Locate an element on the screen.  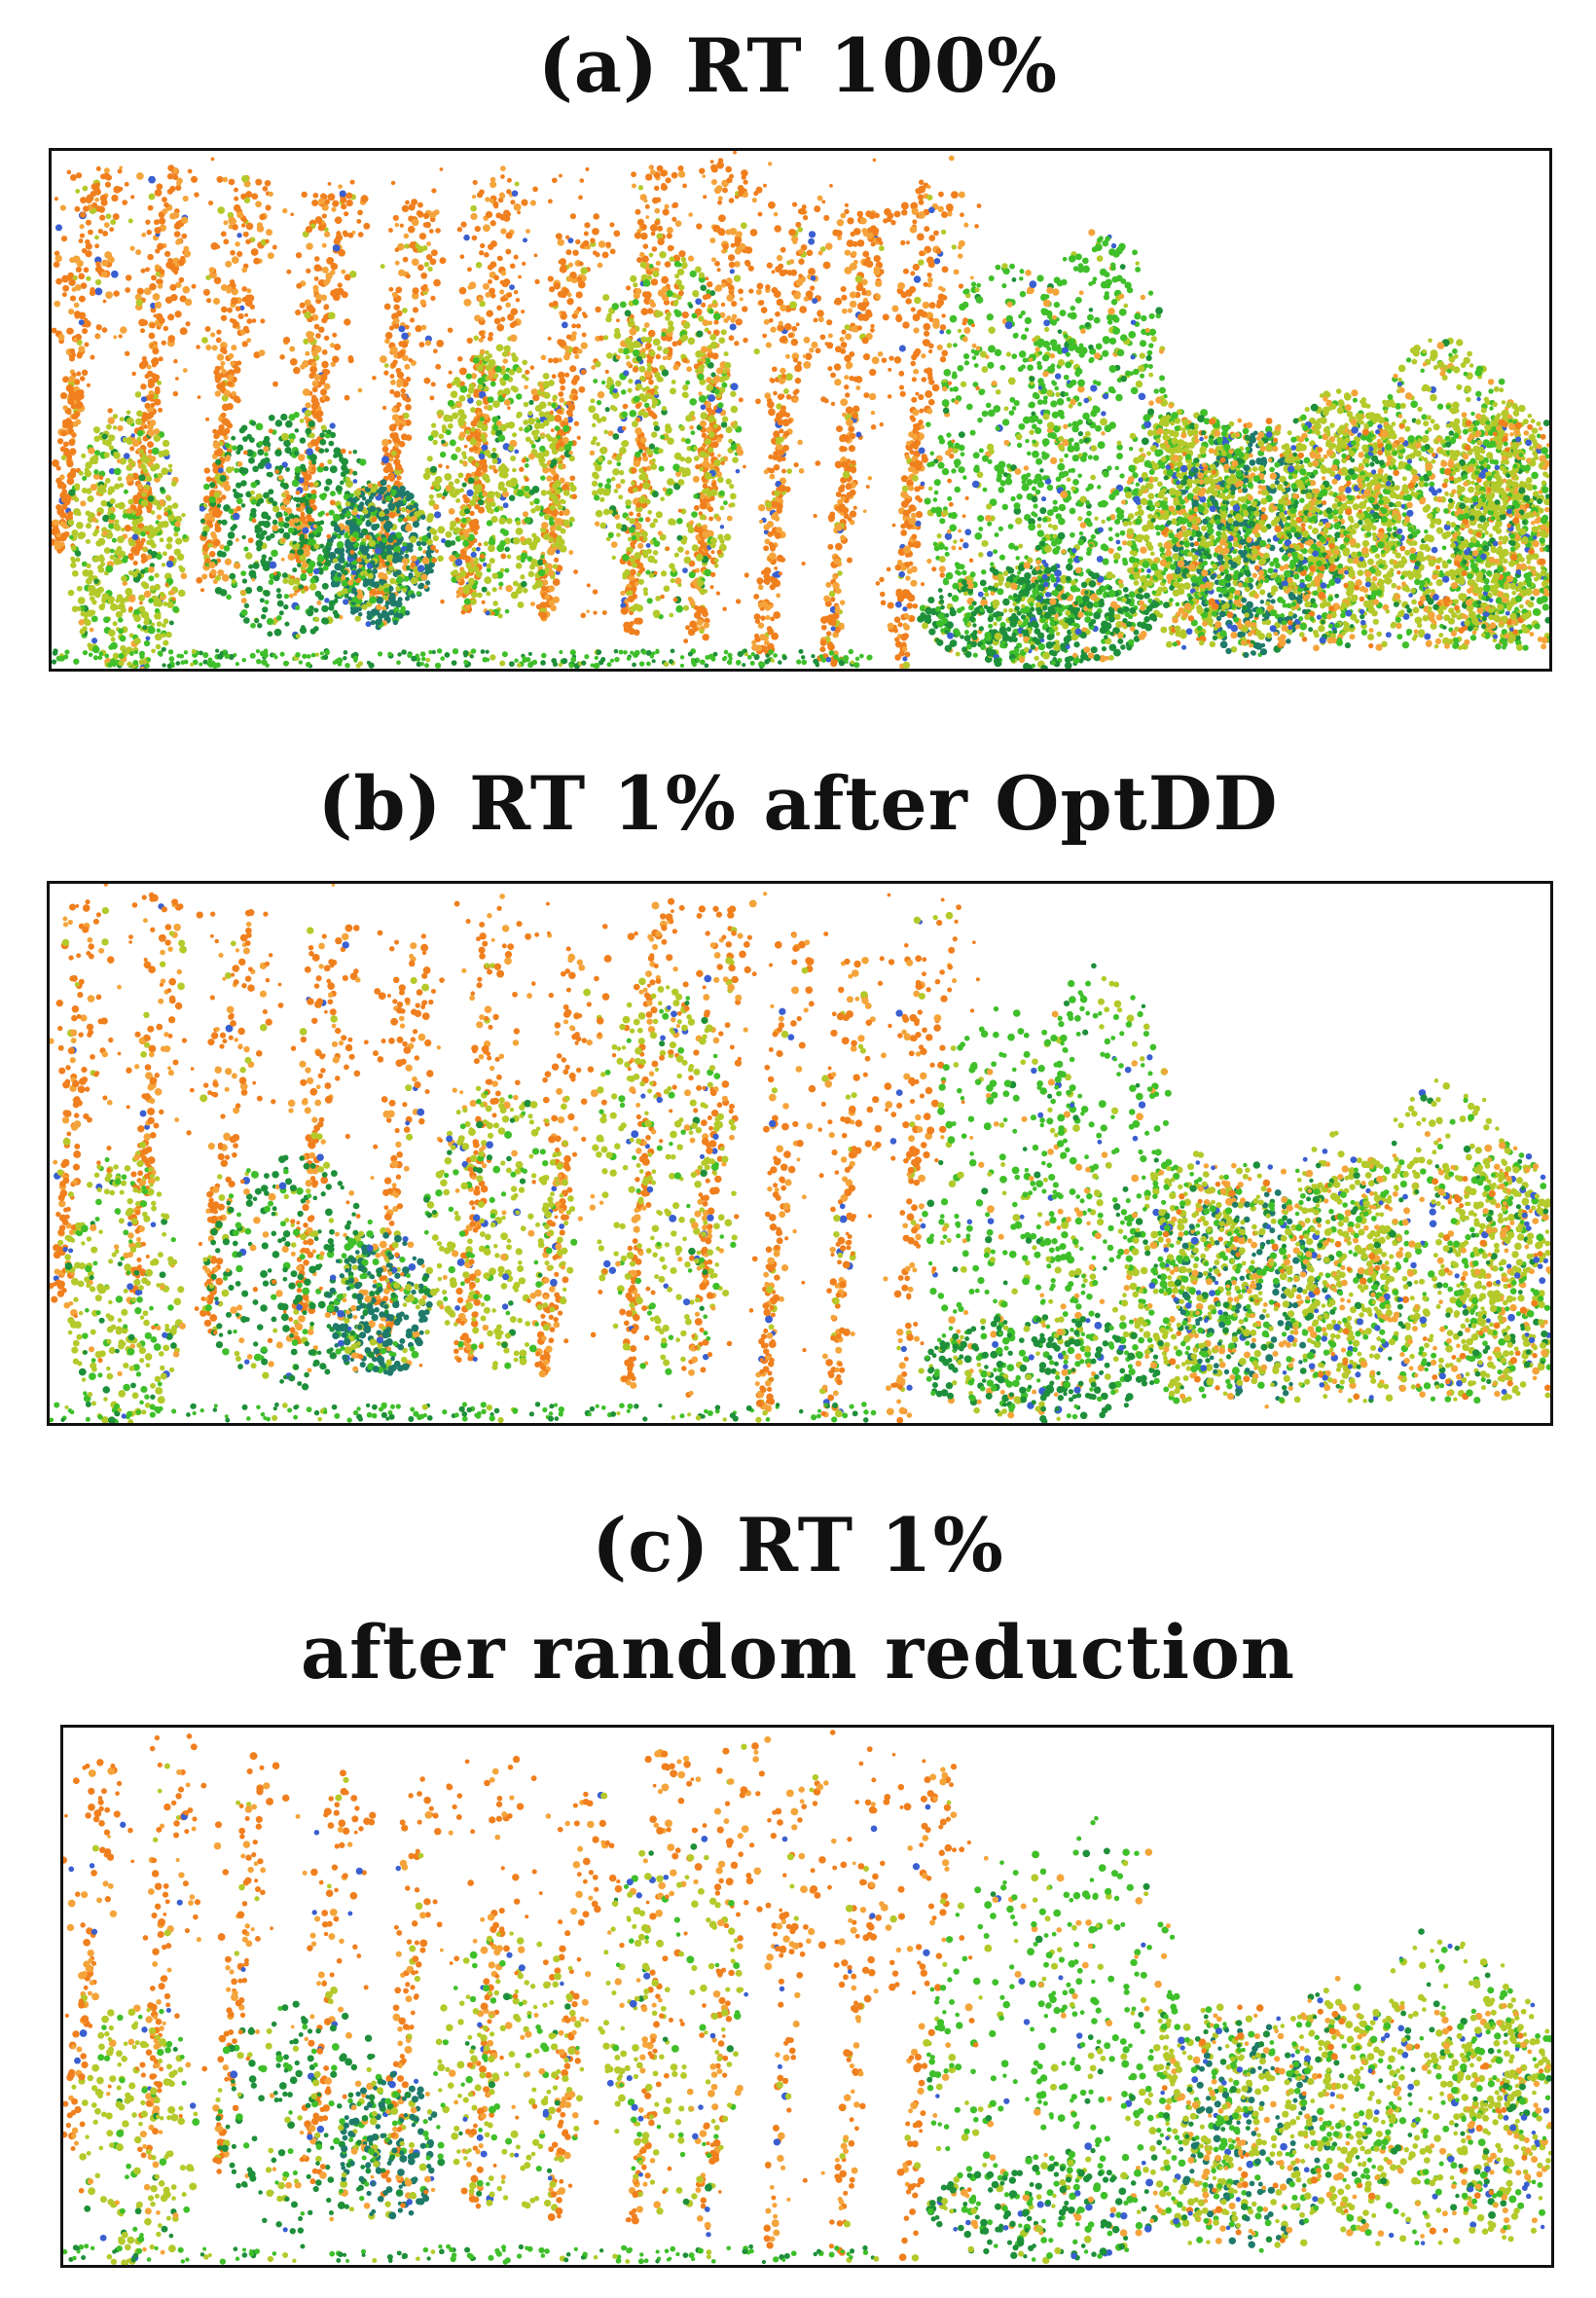
panel-a-title-line-1: (a) RT 100% is located at coordinates (798, 66).